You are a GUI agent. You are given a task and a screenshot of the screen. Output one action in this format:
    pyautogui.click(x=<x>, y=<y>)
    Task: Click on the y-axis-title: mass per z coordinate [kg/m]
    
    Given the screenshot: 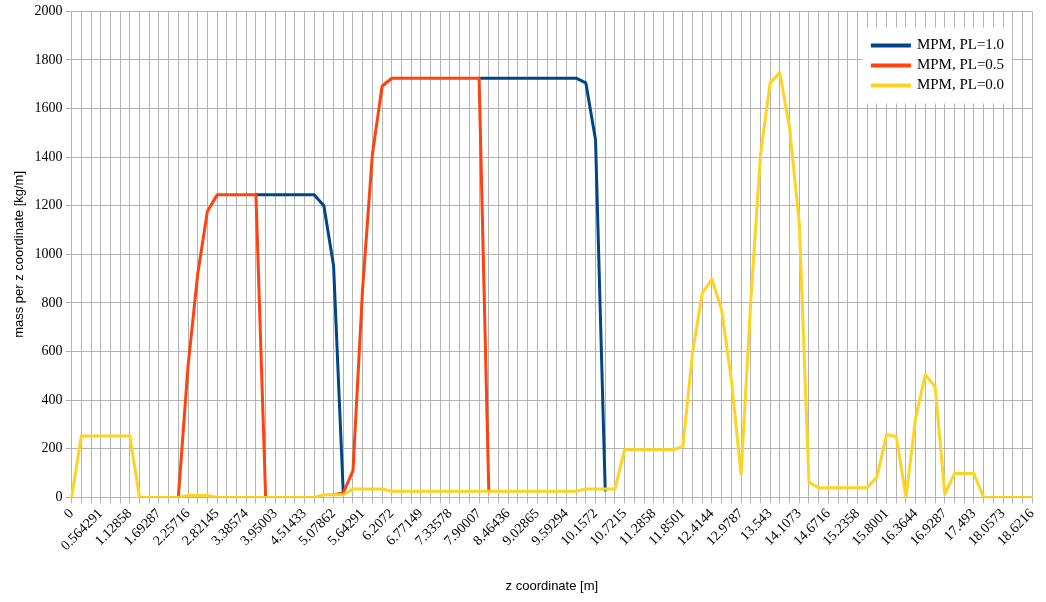 What is the action you would take?
    pyautogui.click(x=19, y=254)
    